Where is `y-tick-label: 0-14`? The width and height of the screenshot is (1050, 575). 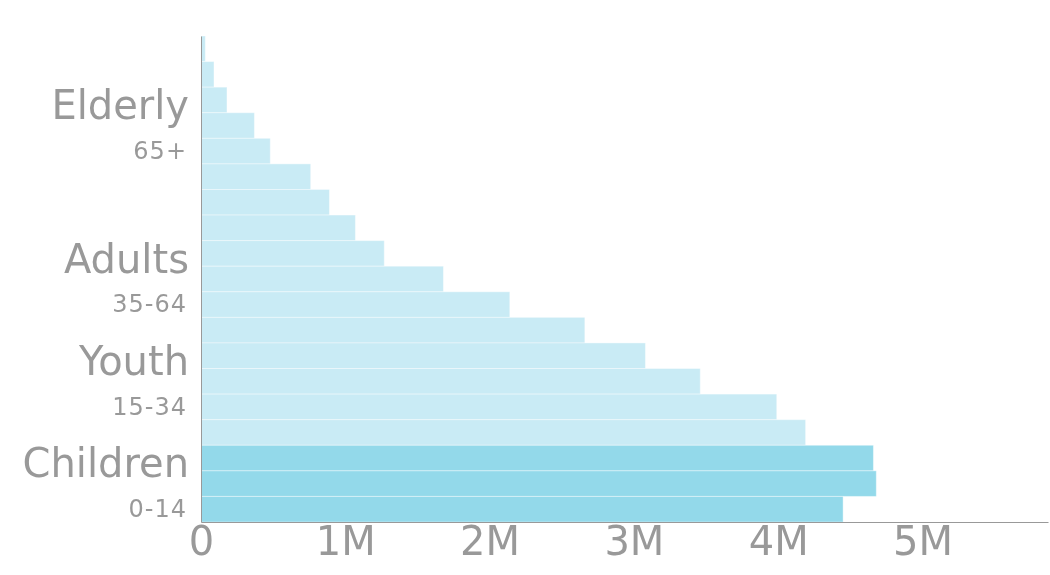
y-tick-label: 0-14 is located at coordinates (157, 508).